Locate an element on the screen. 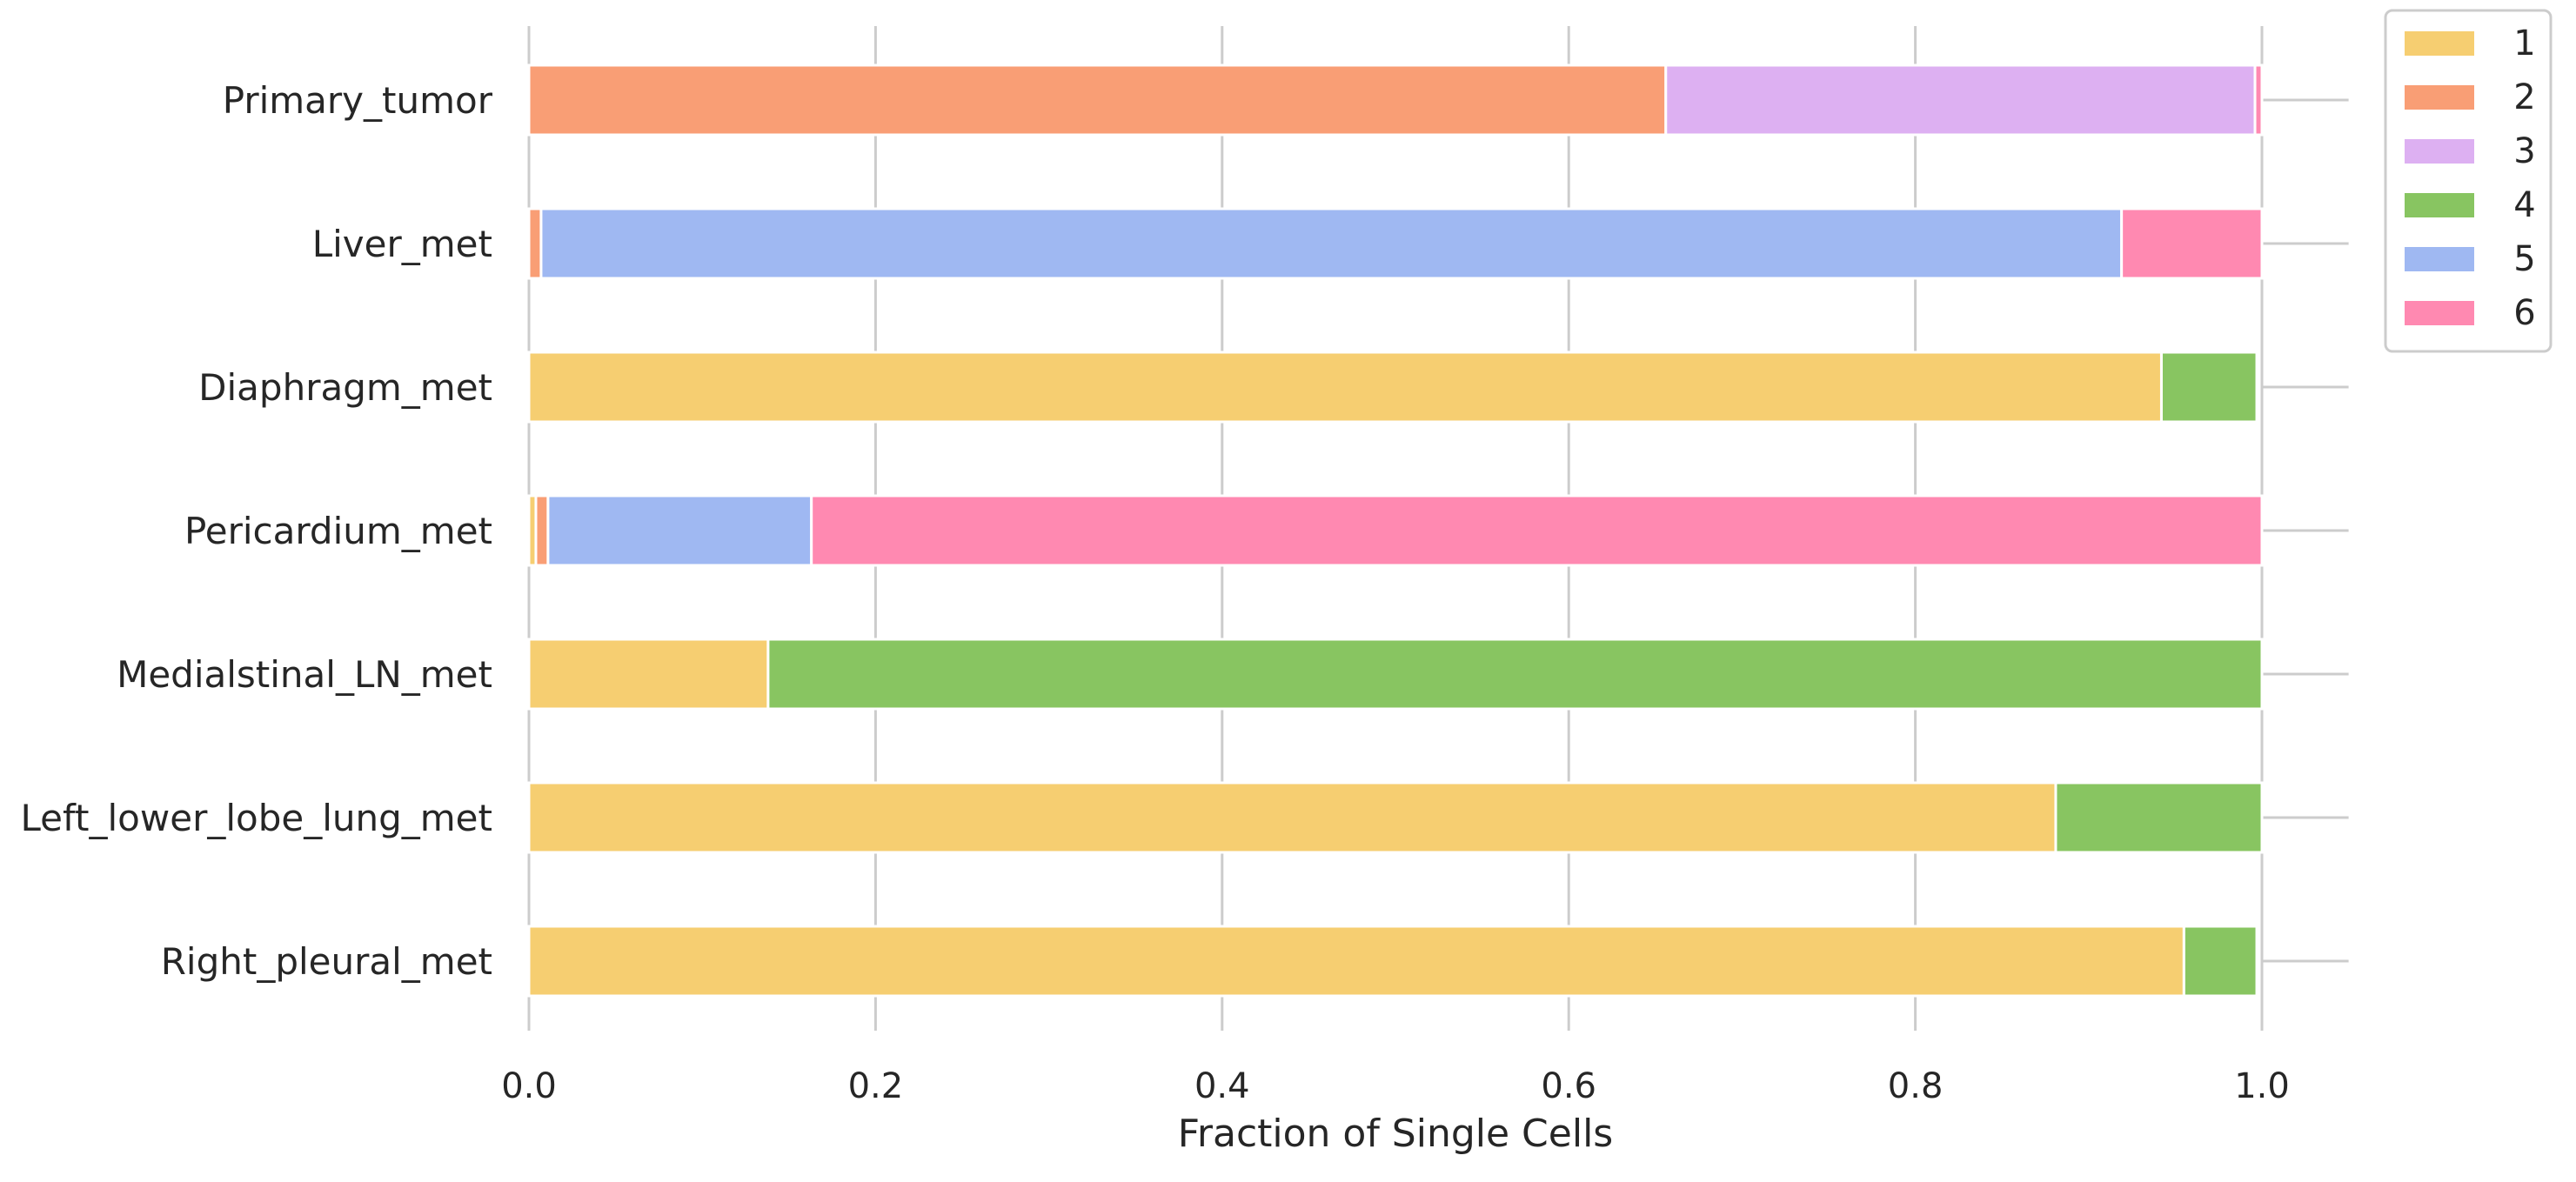 This screenshot has width=2576, height=1182. legend-label: 4 is located at coordinates (2524, 205).